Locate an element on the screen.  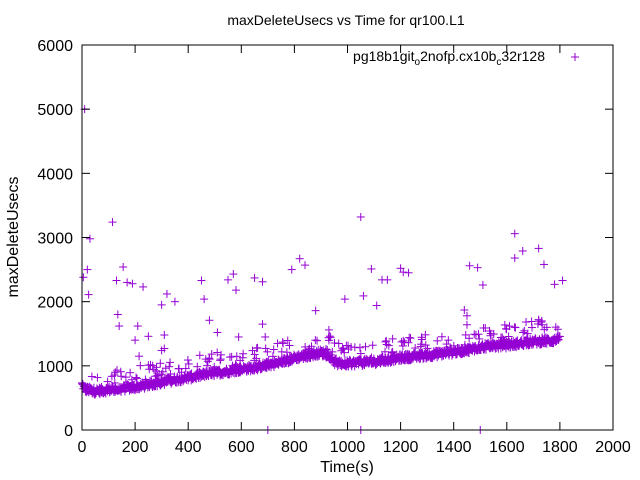
y-axis-title: maxDeleteUsecs is located at coordinates (13, 237).